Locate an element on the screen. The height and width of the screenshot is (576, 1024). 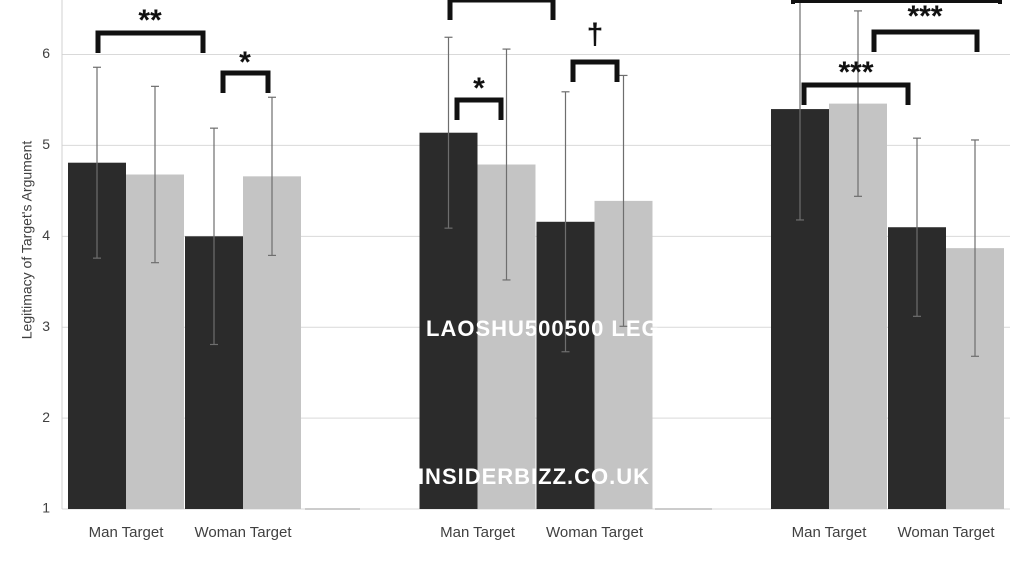
y-tick-label: 4 is located at coordinates (46, 235).